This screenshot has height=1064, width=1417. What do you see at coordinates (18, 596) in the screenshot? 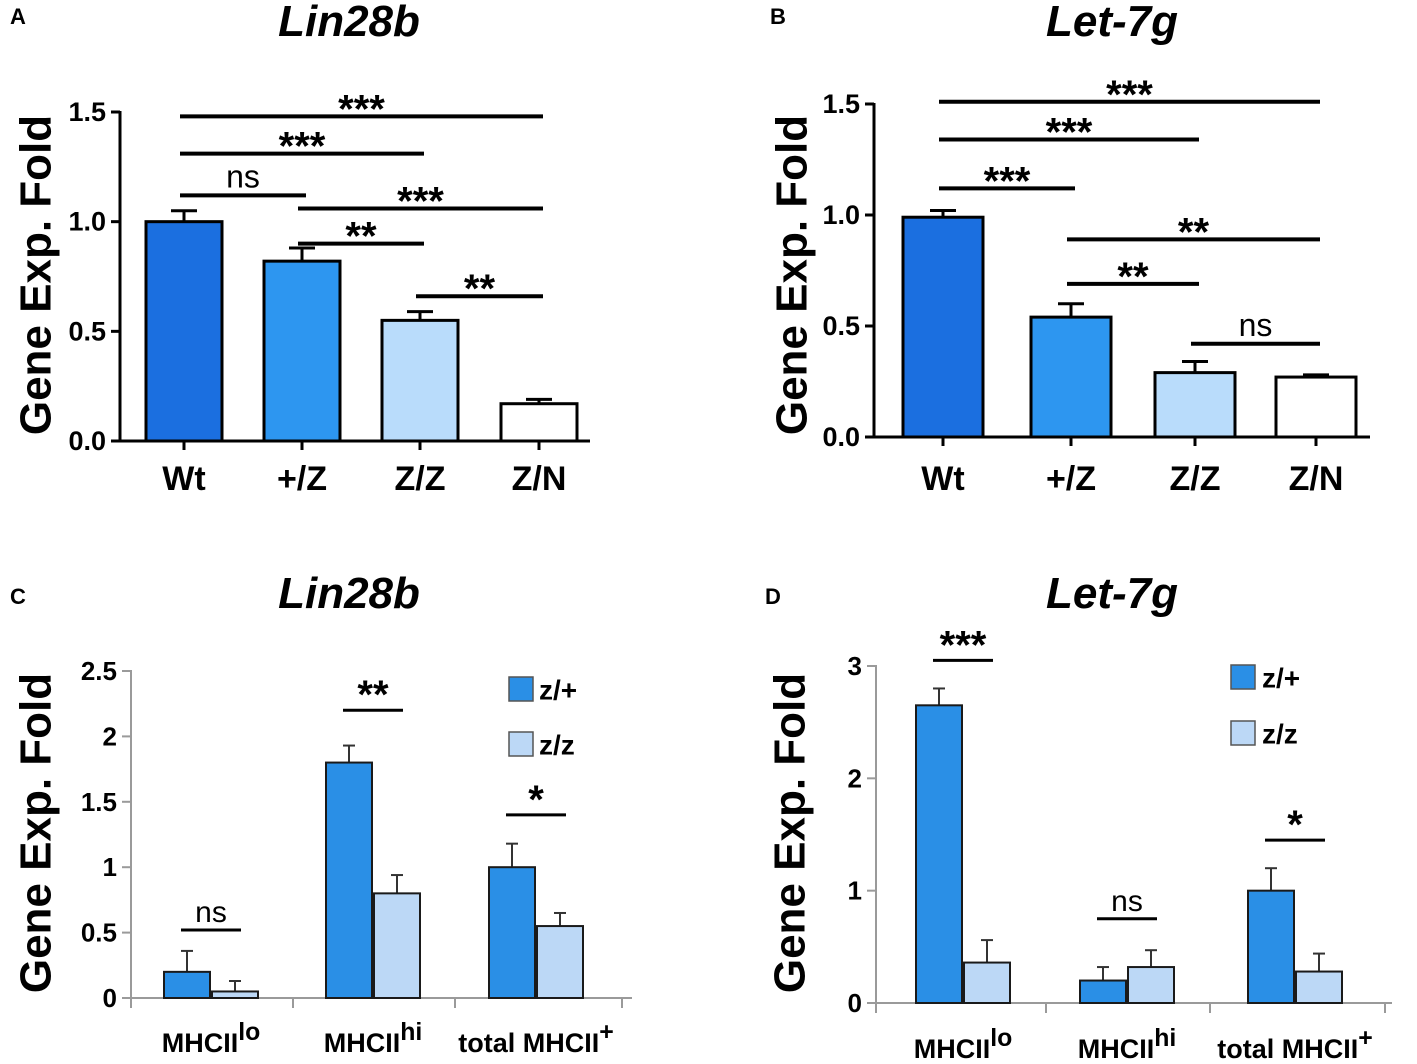
I see `panel-label-c: C` at bounding box center [18, 596].